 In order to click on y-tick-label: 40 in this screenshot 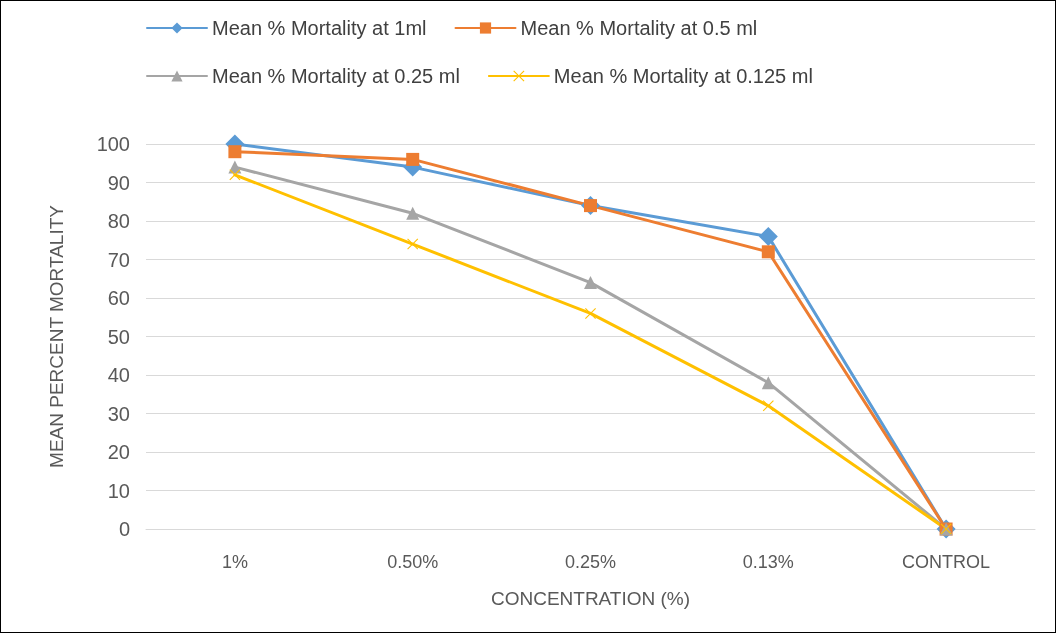, I will do `click(118, 375)`.